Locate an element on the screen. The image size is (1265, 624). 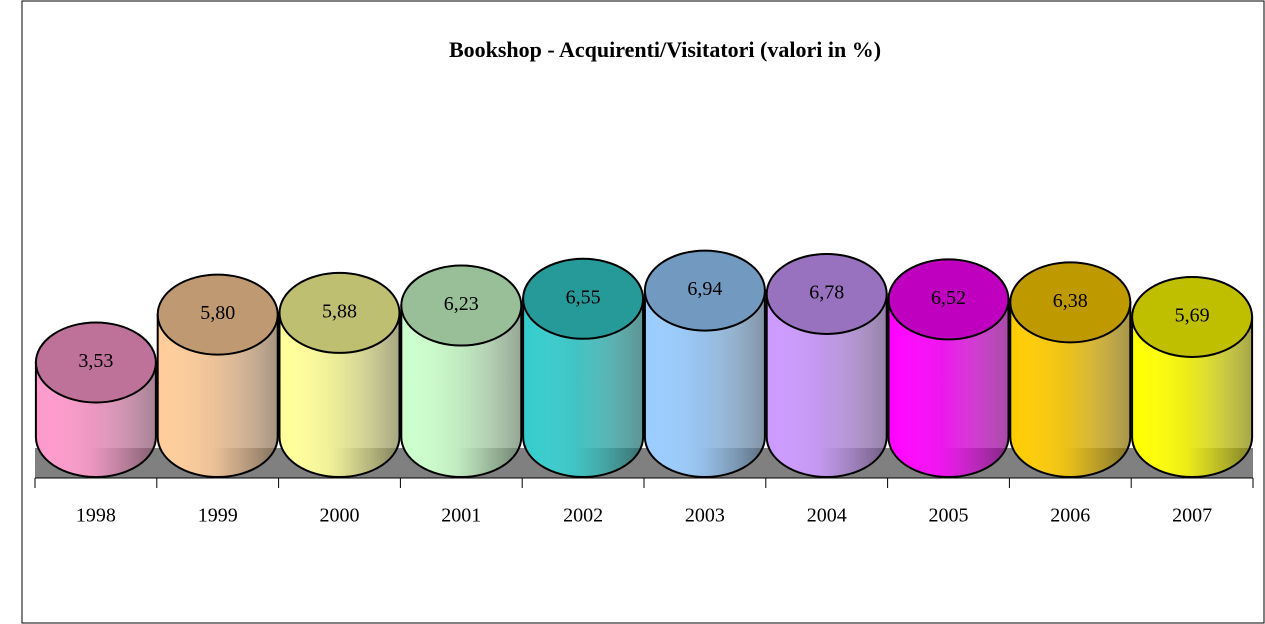
x-tick-label: 2002 is located at coordinates (583, 516).